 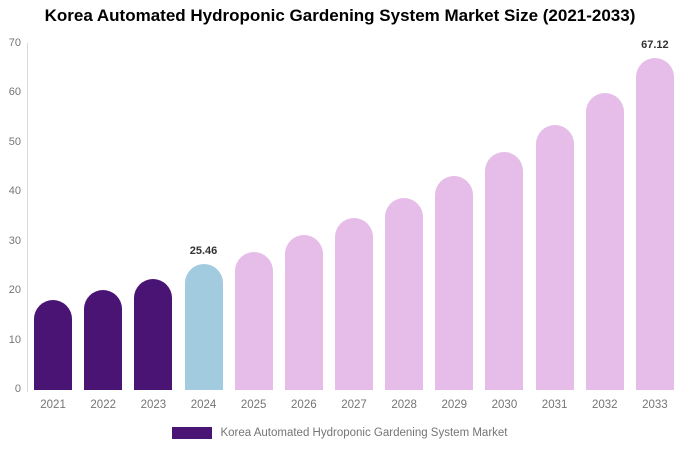 What do you see at coordinates (253, 320) in the screenshot?
I see `bar-2025` at bounding box center [253, 320].